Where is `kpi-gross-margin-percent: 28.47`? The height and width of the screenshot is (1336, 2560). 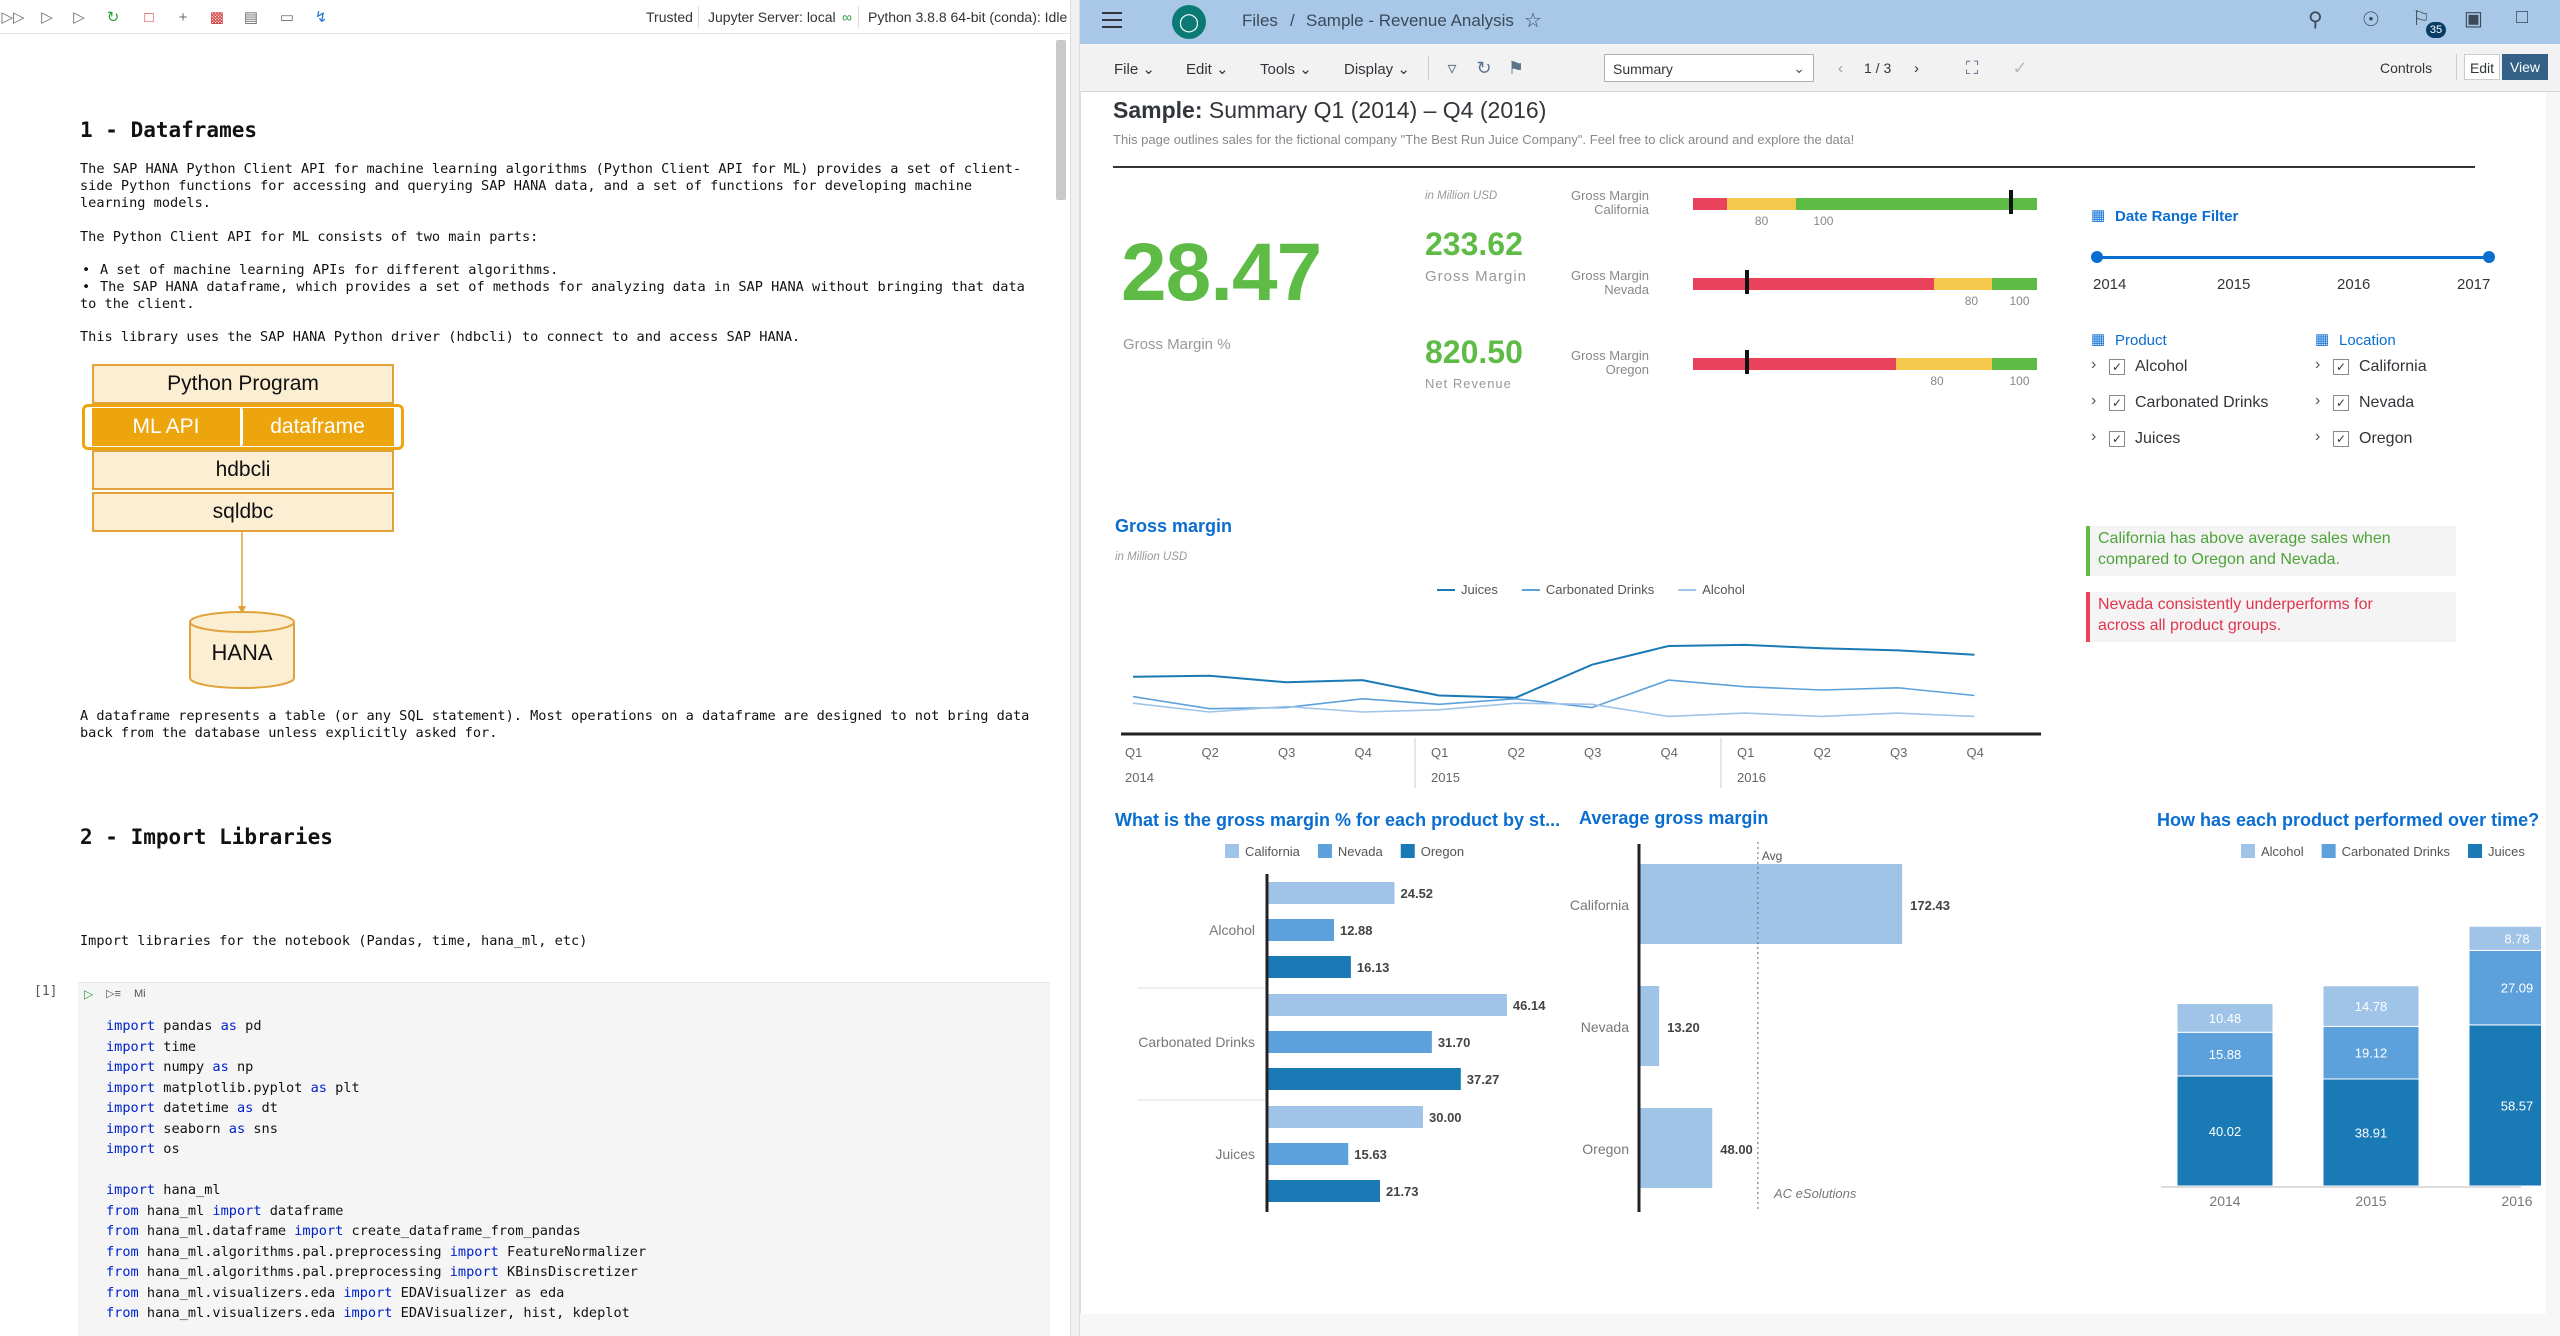 kpi-gross-margin-percent: 28.47 is located at coordinates (1221, 272).